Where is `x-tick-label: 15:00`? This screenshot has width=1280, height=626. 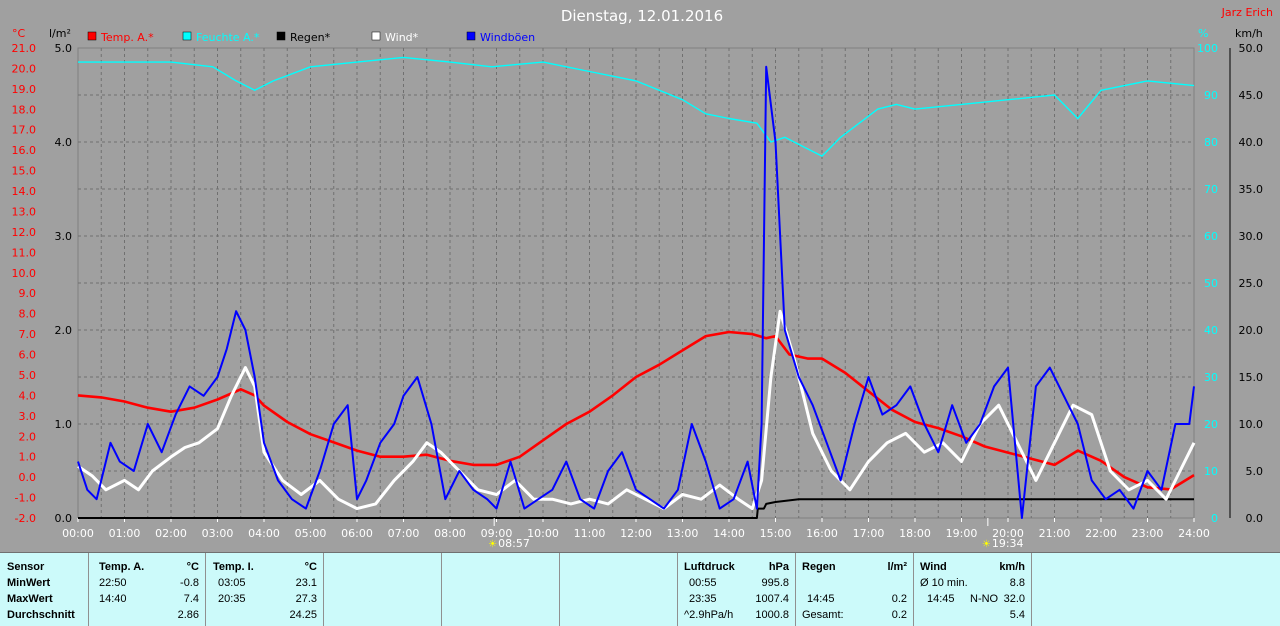 x-tick-label: 15:00 is located at coordinates (776, 533).